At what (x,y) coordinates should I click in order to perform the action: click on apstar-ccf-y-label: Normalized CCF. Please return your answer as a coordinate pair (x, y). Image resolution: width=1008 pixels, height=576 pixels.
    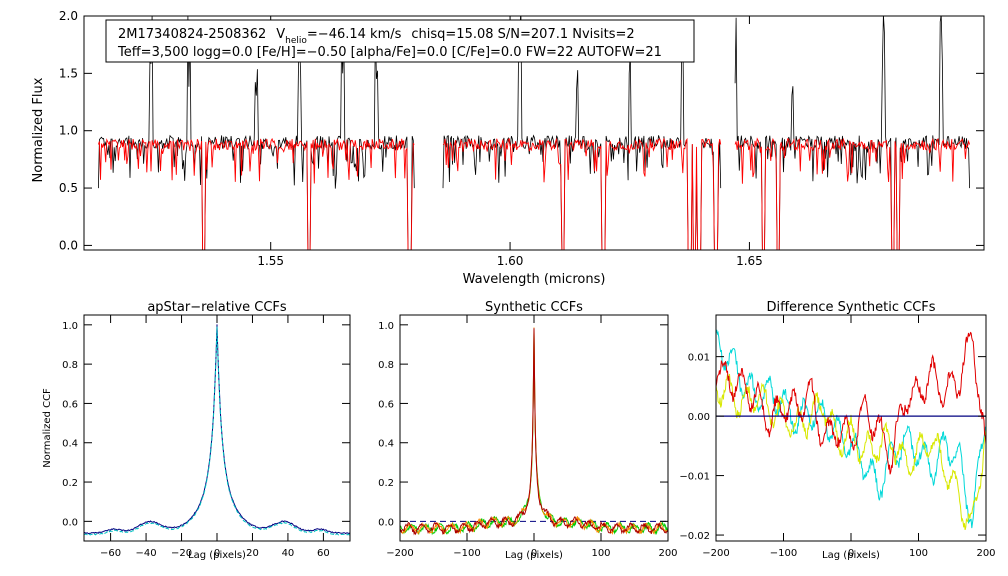
    Looking at the image, I should click on (47, 428).